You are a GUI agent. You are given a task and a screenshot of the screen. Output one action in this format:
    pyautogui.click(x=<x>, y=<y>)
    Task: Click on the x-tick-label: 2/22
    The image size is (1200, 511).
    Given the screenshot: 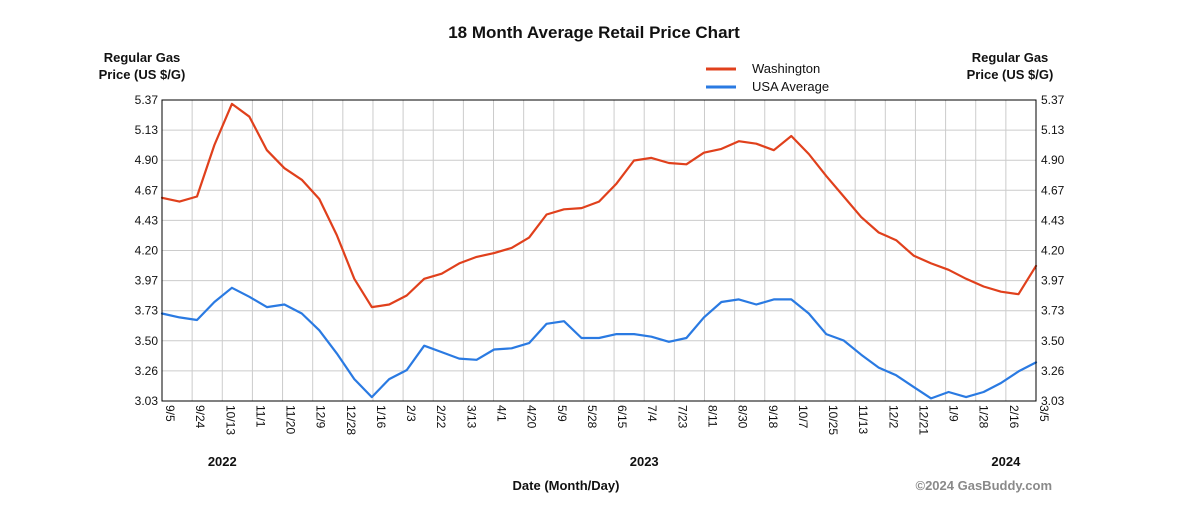 What is the action you would take?
    pyautogui.click(x=441, y=417)
    